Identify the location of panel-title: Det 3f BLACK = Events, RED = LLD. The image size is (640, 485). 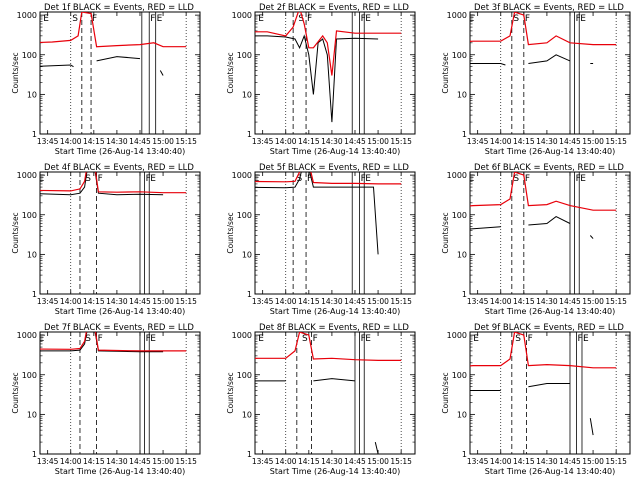
(549, 8).